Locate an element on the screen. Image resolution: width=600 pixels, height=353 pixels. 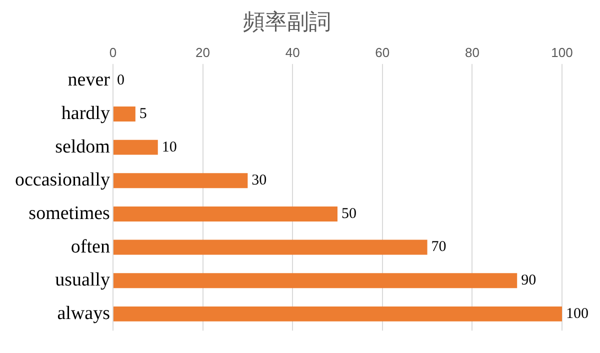
y-tick-label: sometimes is located at coordinates (69, 213).